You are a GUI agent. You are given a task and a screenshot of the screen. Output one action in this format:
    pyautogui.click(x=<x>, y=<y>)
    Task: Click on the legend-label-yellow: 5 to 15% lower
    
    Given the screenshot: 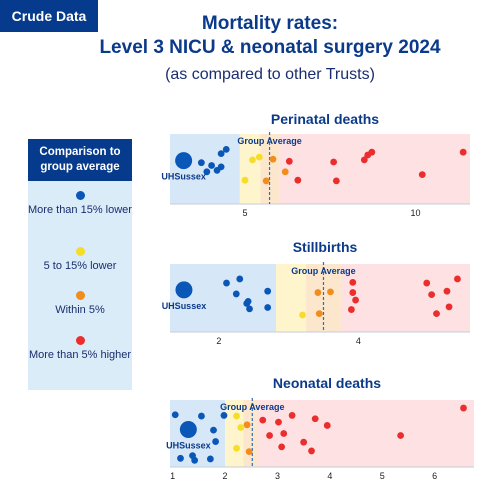 What is the action you would take?
    pyautogui.click(x=80, y=266)
    